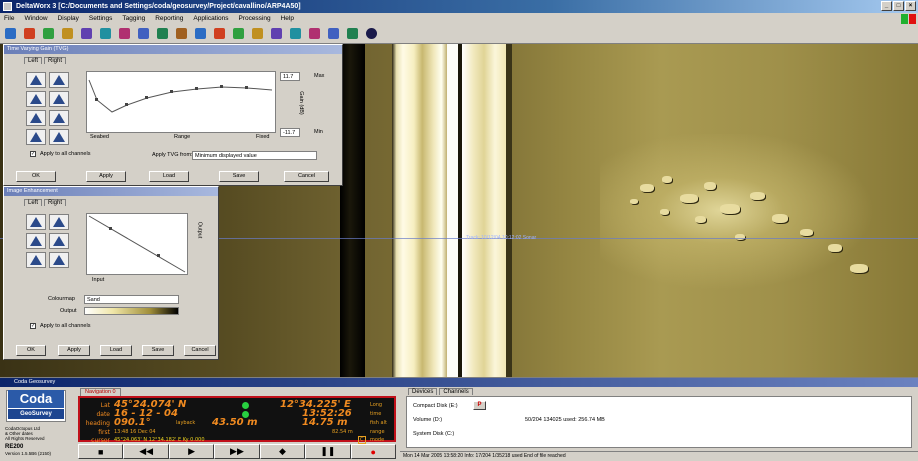 The width and height of the screenshot is (918, 461). Describe the element at coordinates (169, 18) in the screenshot. I see `menu-item-reporting: Reporting` at that location.